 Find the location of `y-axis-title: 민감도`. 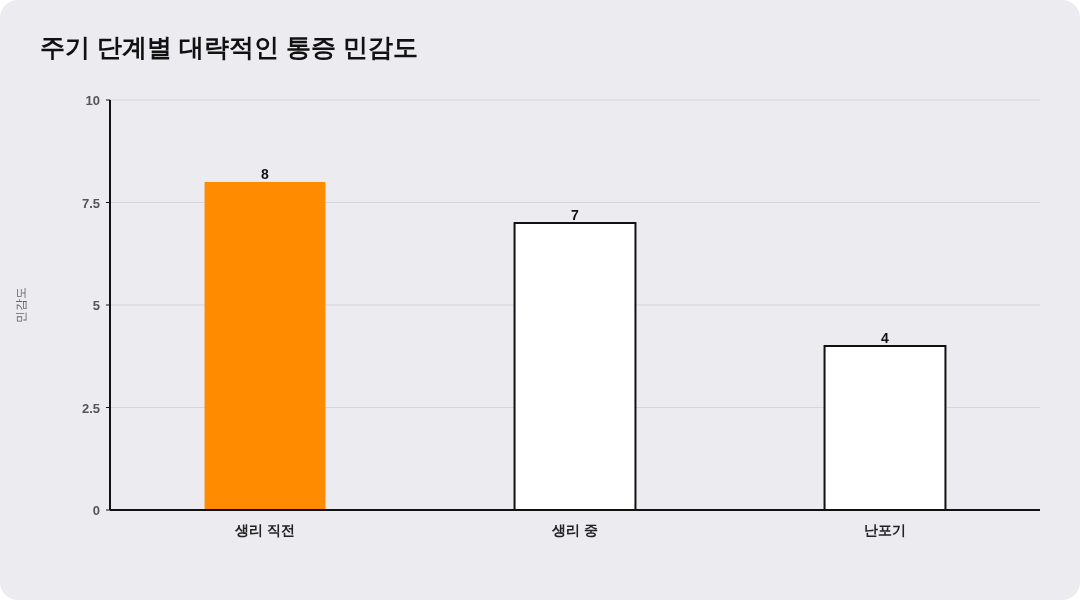

y-axis-title: 민감도 is located at coordinates (21, 305).